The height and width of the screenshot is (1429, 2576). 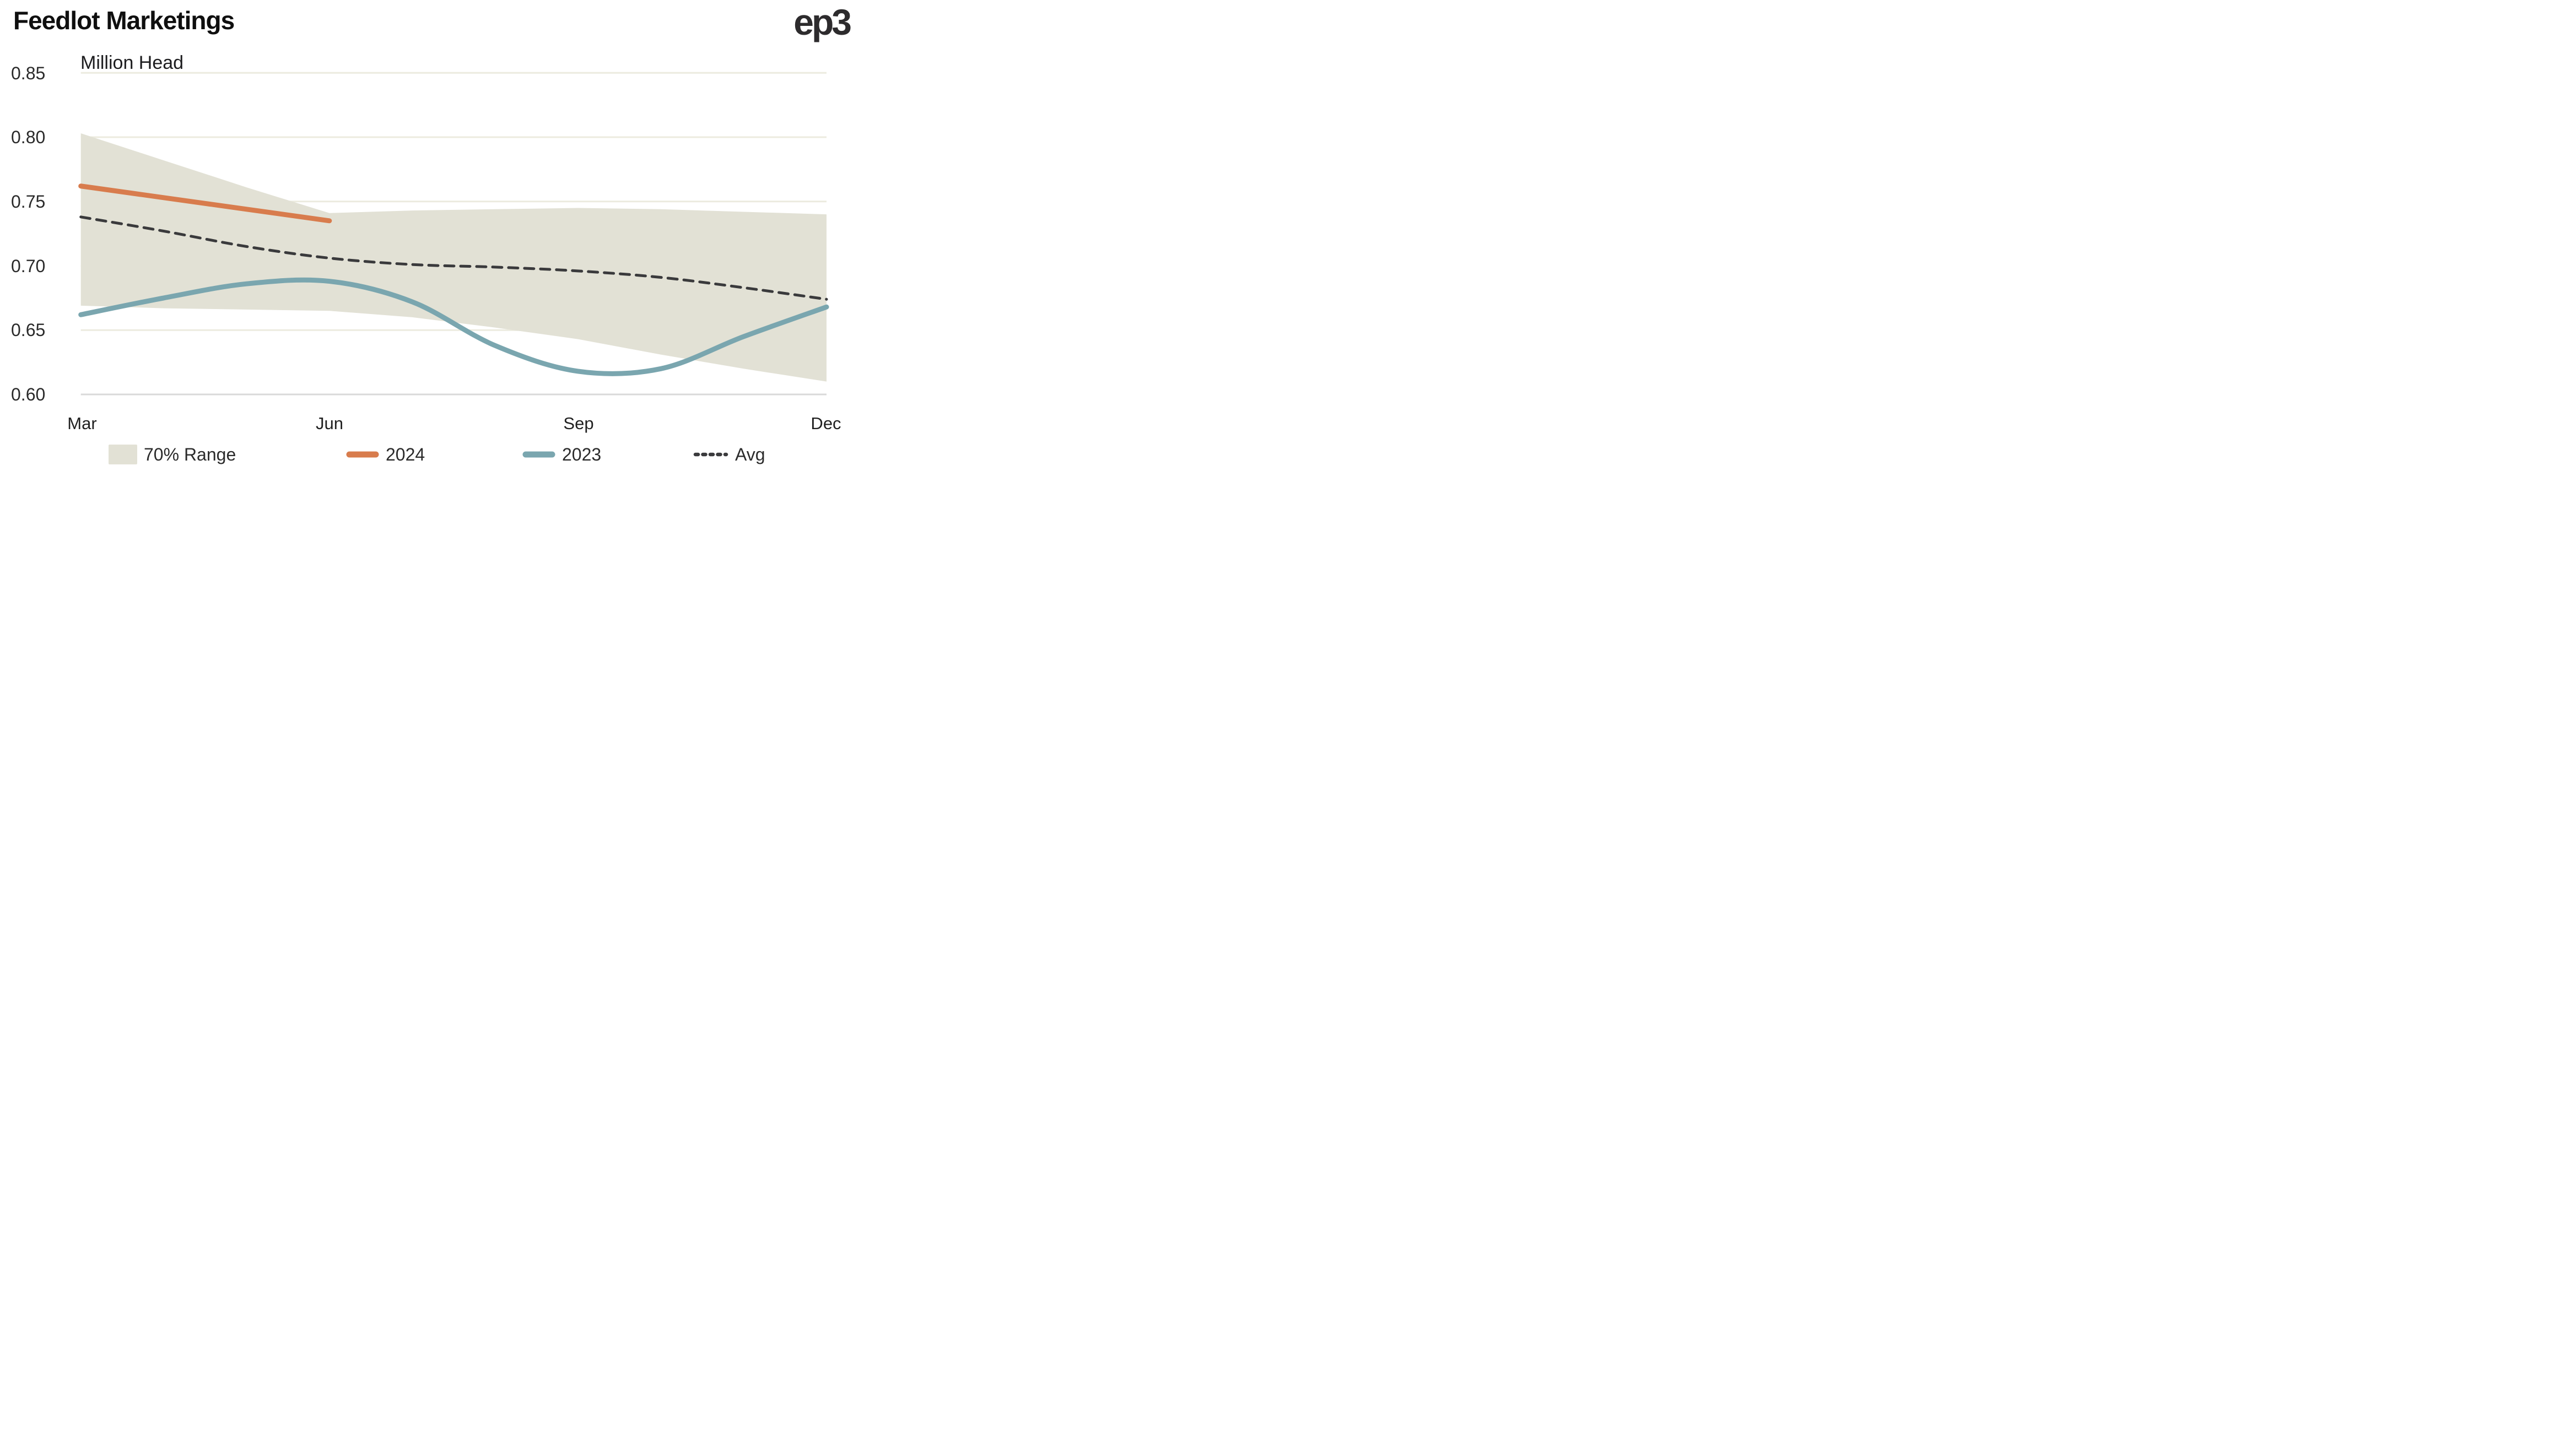 What do you see at coordinates (750, 454) in the screenshot?
I see `legend-label-avg: Avg` at bounding box center [750, 454].